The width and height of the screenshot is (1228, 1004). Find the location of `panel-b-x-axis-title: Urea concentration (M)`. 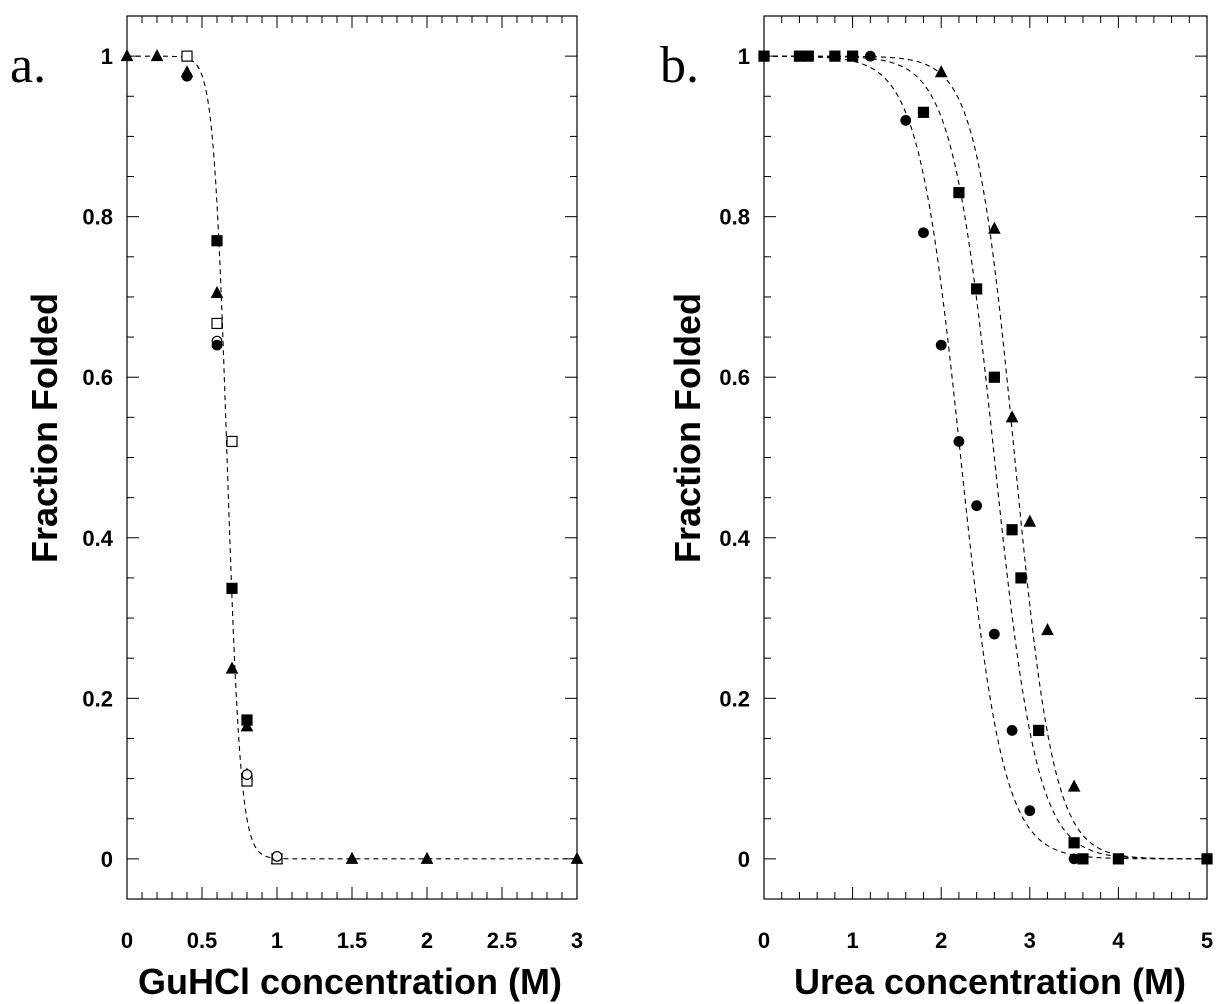

panel-b-x-axis-title: Urea concentration (M) is located at coordinates (990, 981).